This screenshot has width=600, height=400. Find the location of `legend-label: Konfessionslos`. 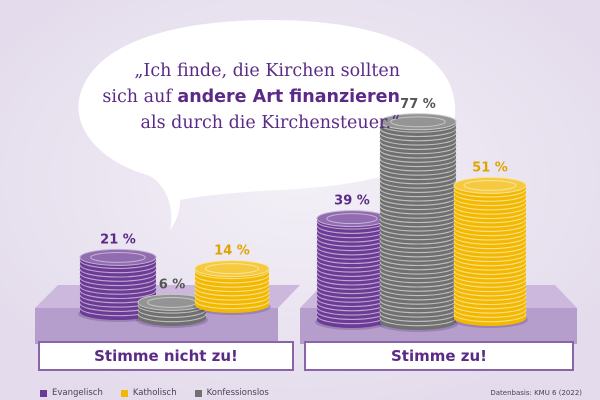

legend-label: Konfessionslos is located at coordinates (237, 393).